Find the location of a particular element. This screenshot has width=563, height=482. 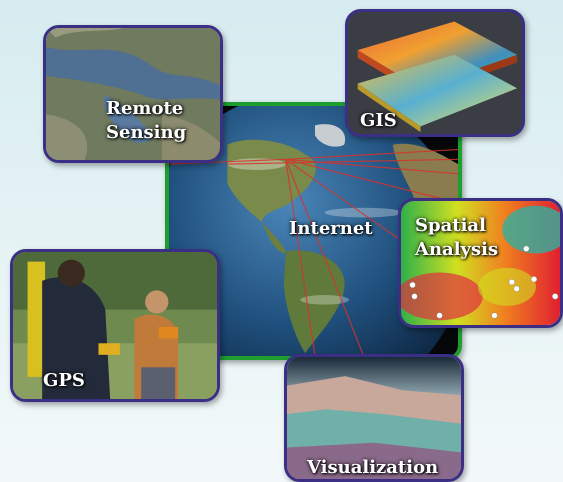

visualization-label: Visualization is located at coordinates (373, 467).